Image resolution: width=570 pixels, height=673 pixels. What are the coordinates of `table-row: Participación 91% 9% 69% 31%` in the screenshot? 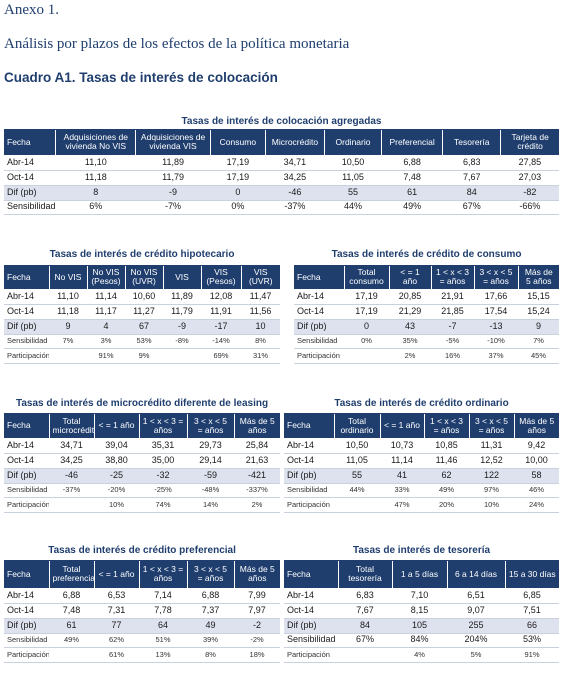 It's located at (142, 356).